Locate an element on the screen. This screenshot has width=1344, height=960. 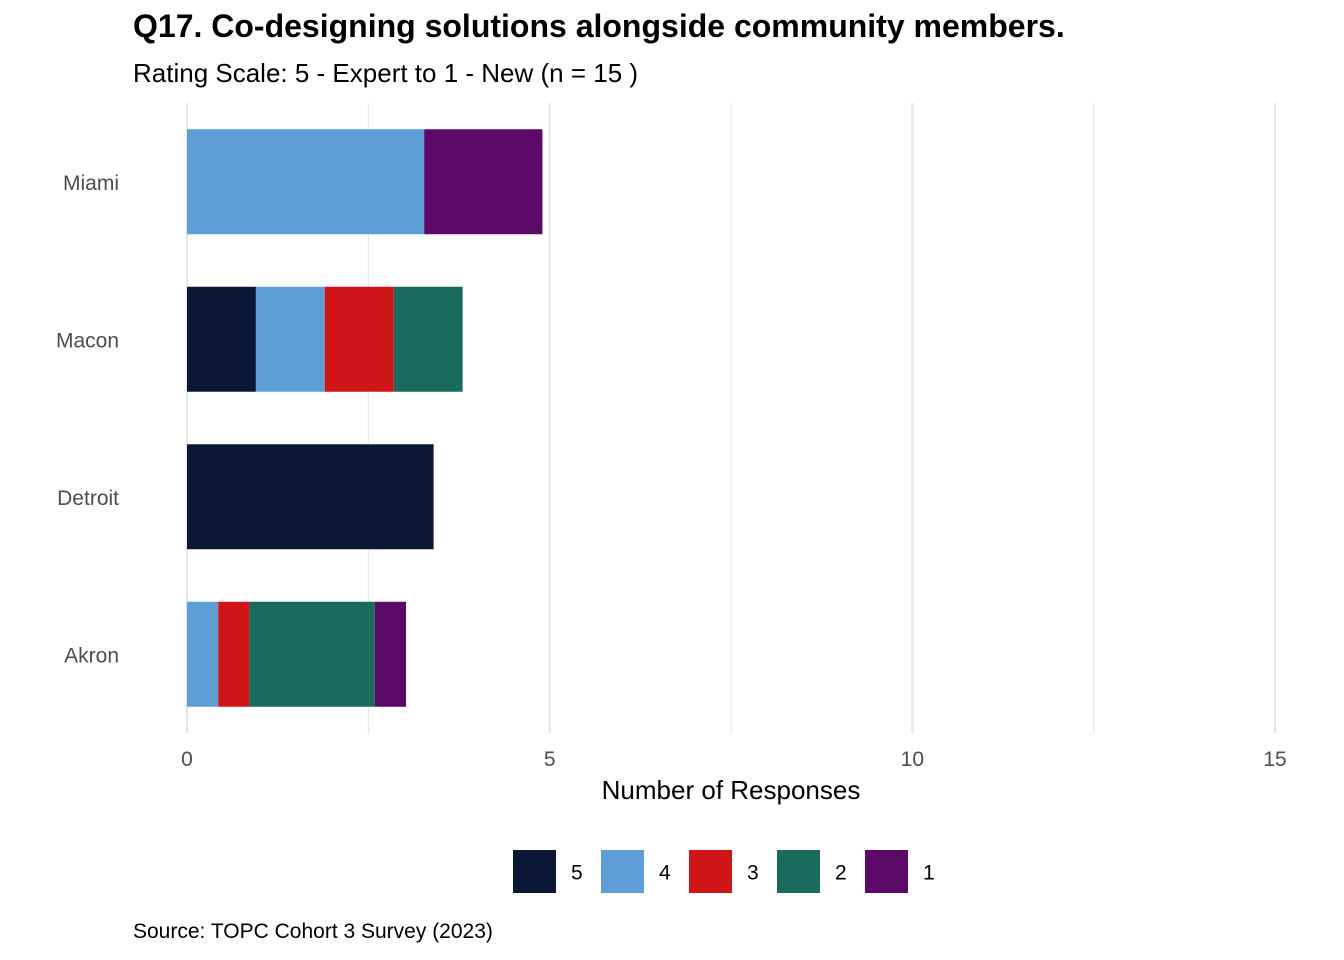
legend: 5 4 3 2 1 is located at coordinates (724, 871).